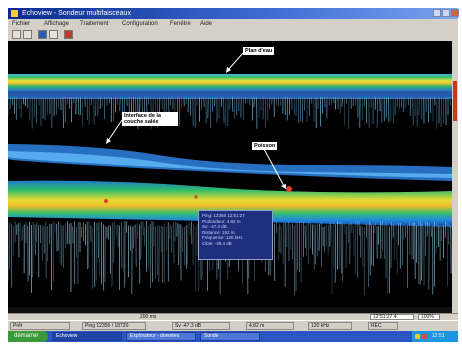 The width and height of the screenshot is (462, 350). I want to click on status-cell: 120 kHz, so click(330, 326).